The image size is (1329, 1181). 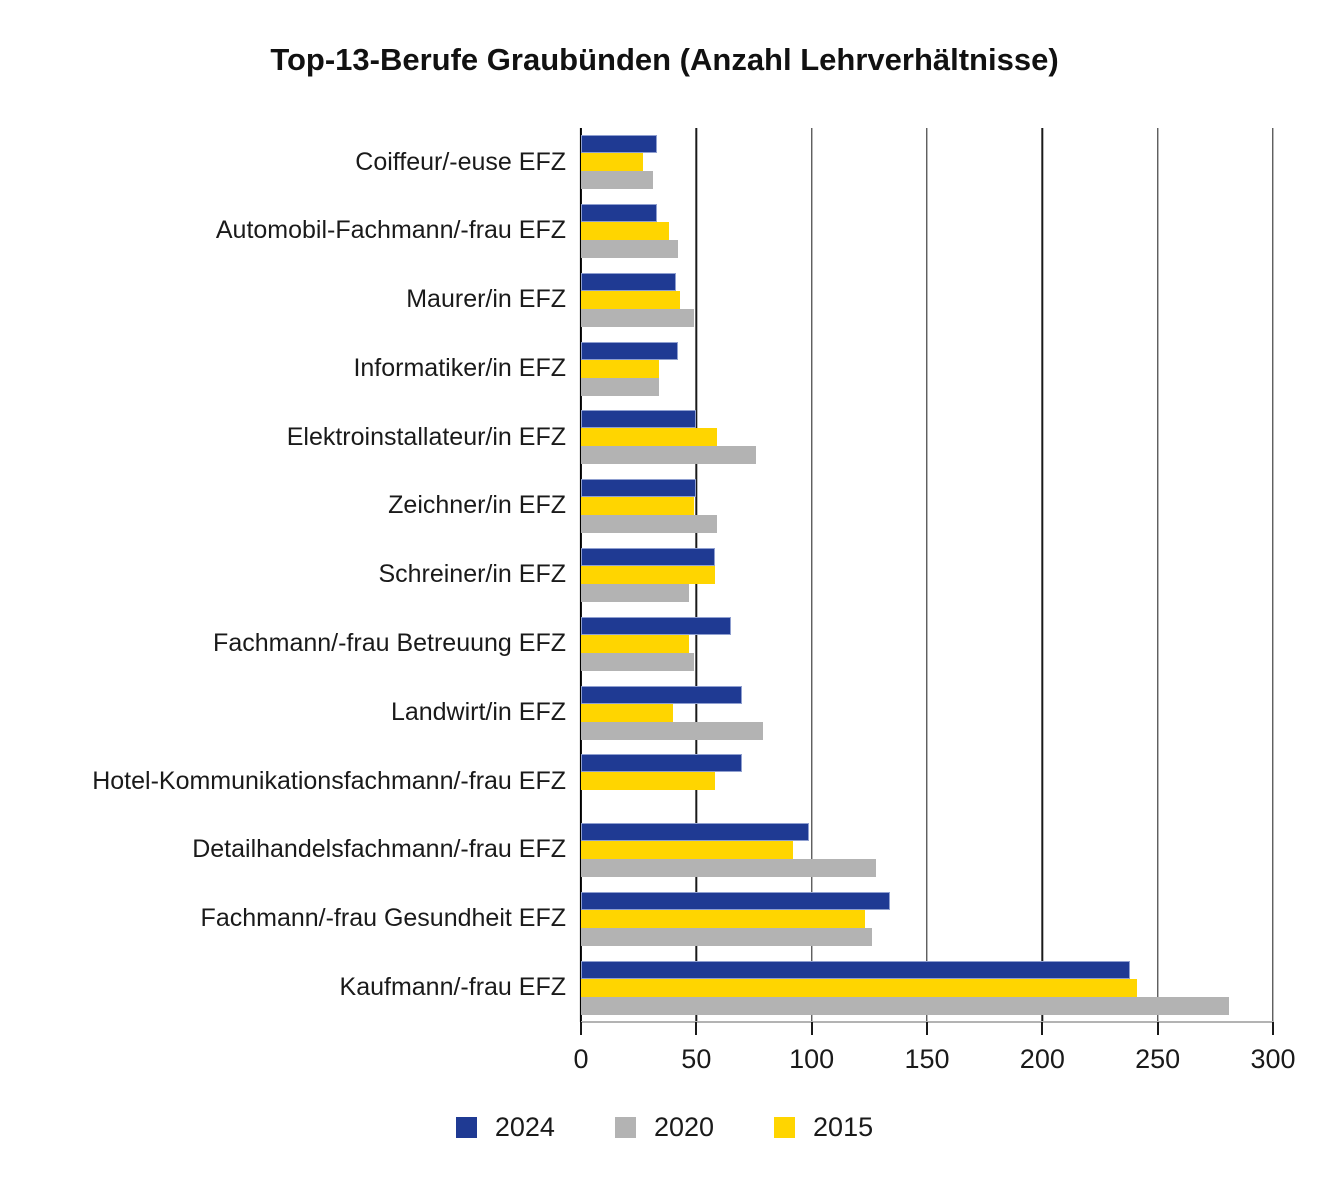 I want to click on category-label: Fachmann/-frau Gesundheit EFZ, so click(x=383, y=918).